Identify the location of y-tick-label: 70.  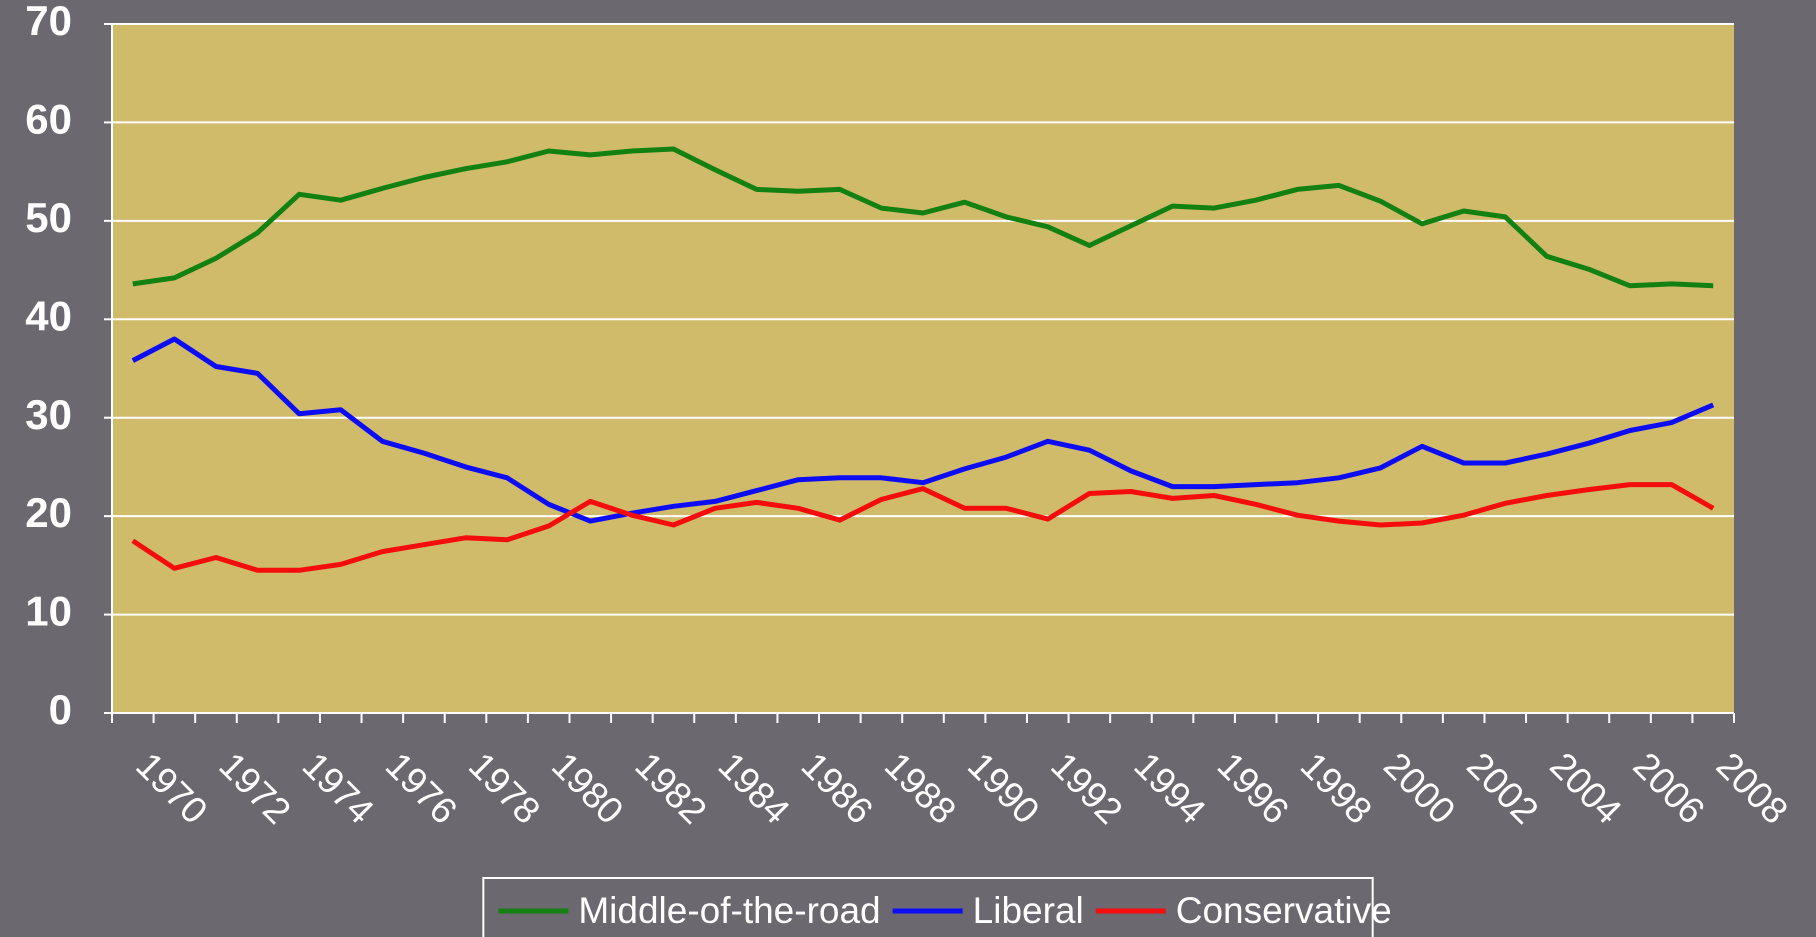
(48, 22).